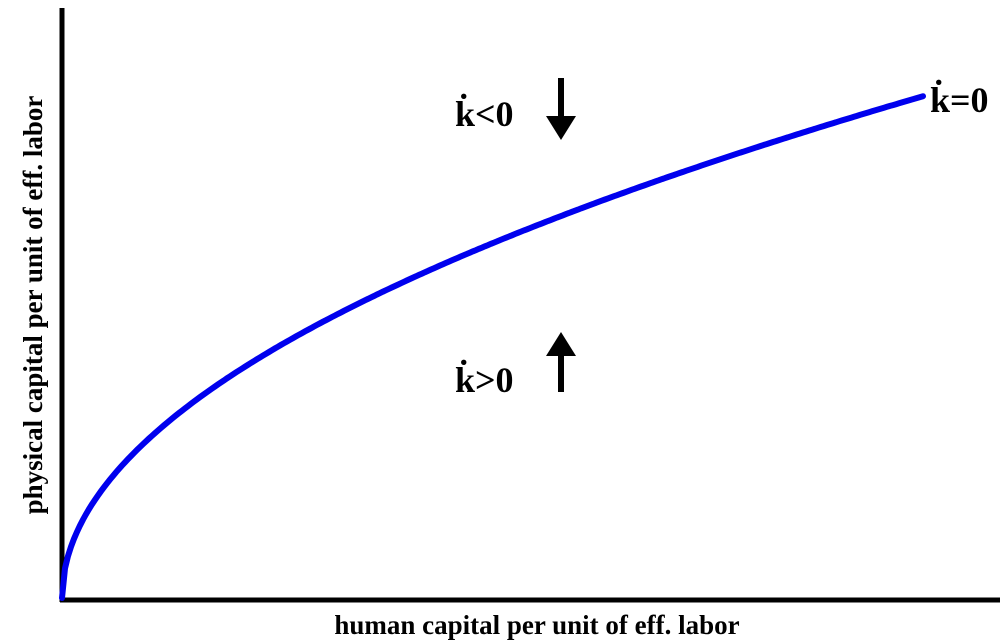 The image size is (1008, 641). What do you see at coordinates (484, 113) in the screenshot?
I see `region-label: k̇<0` at bounding box center [484, 113].